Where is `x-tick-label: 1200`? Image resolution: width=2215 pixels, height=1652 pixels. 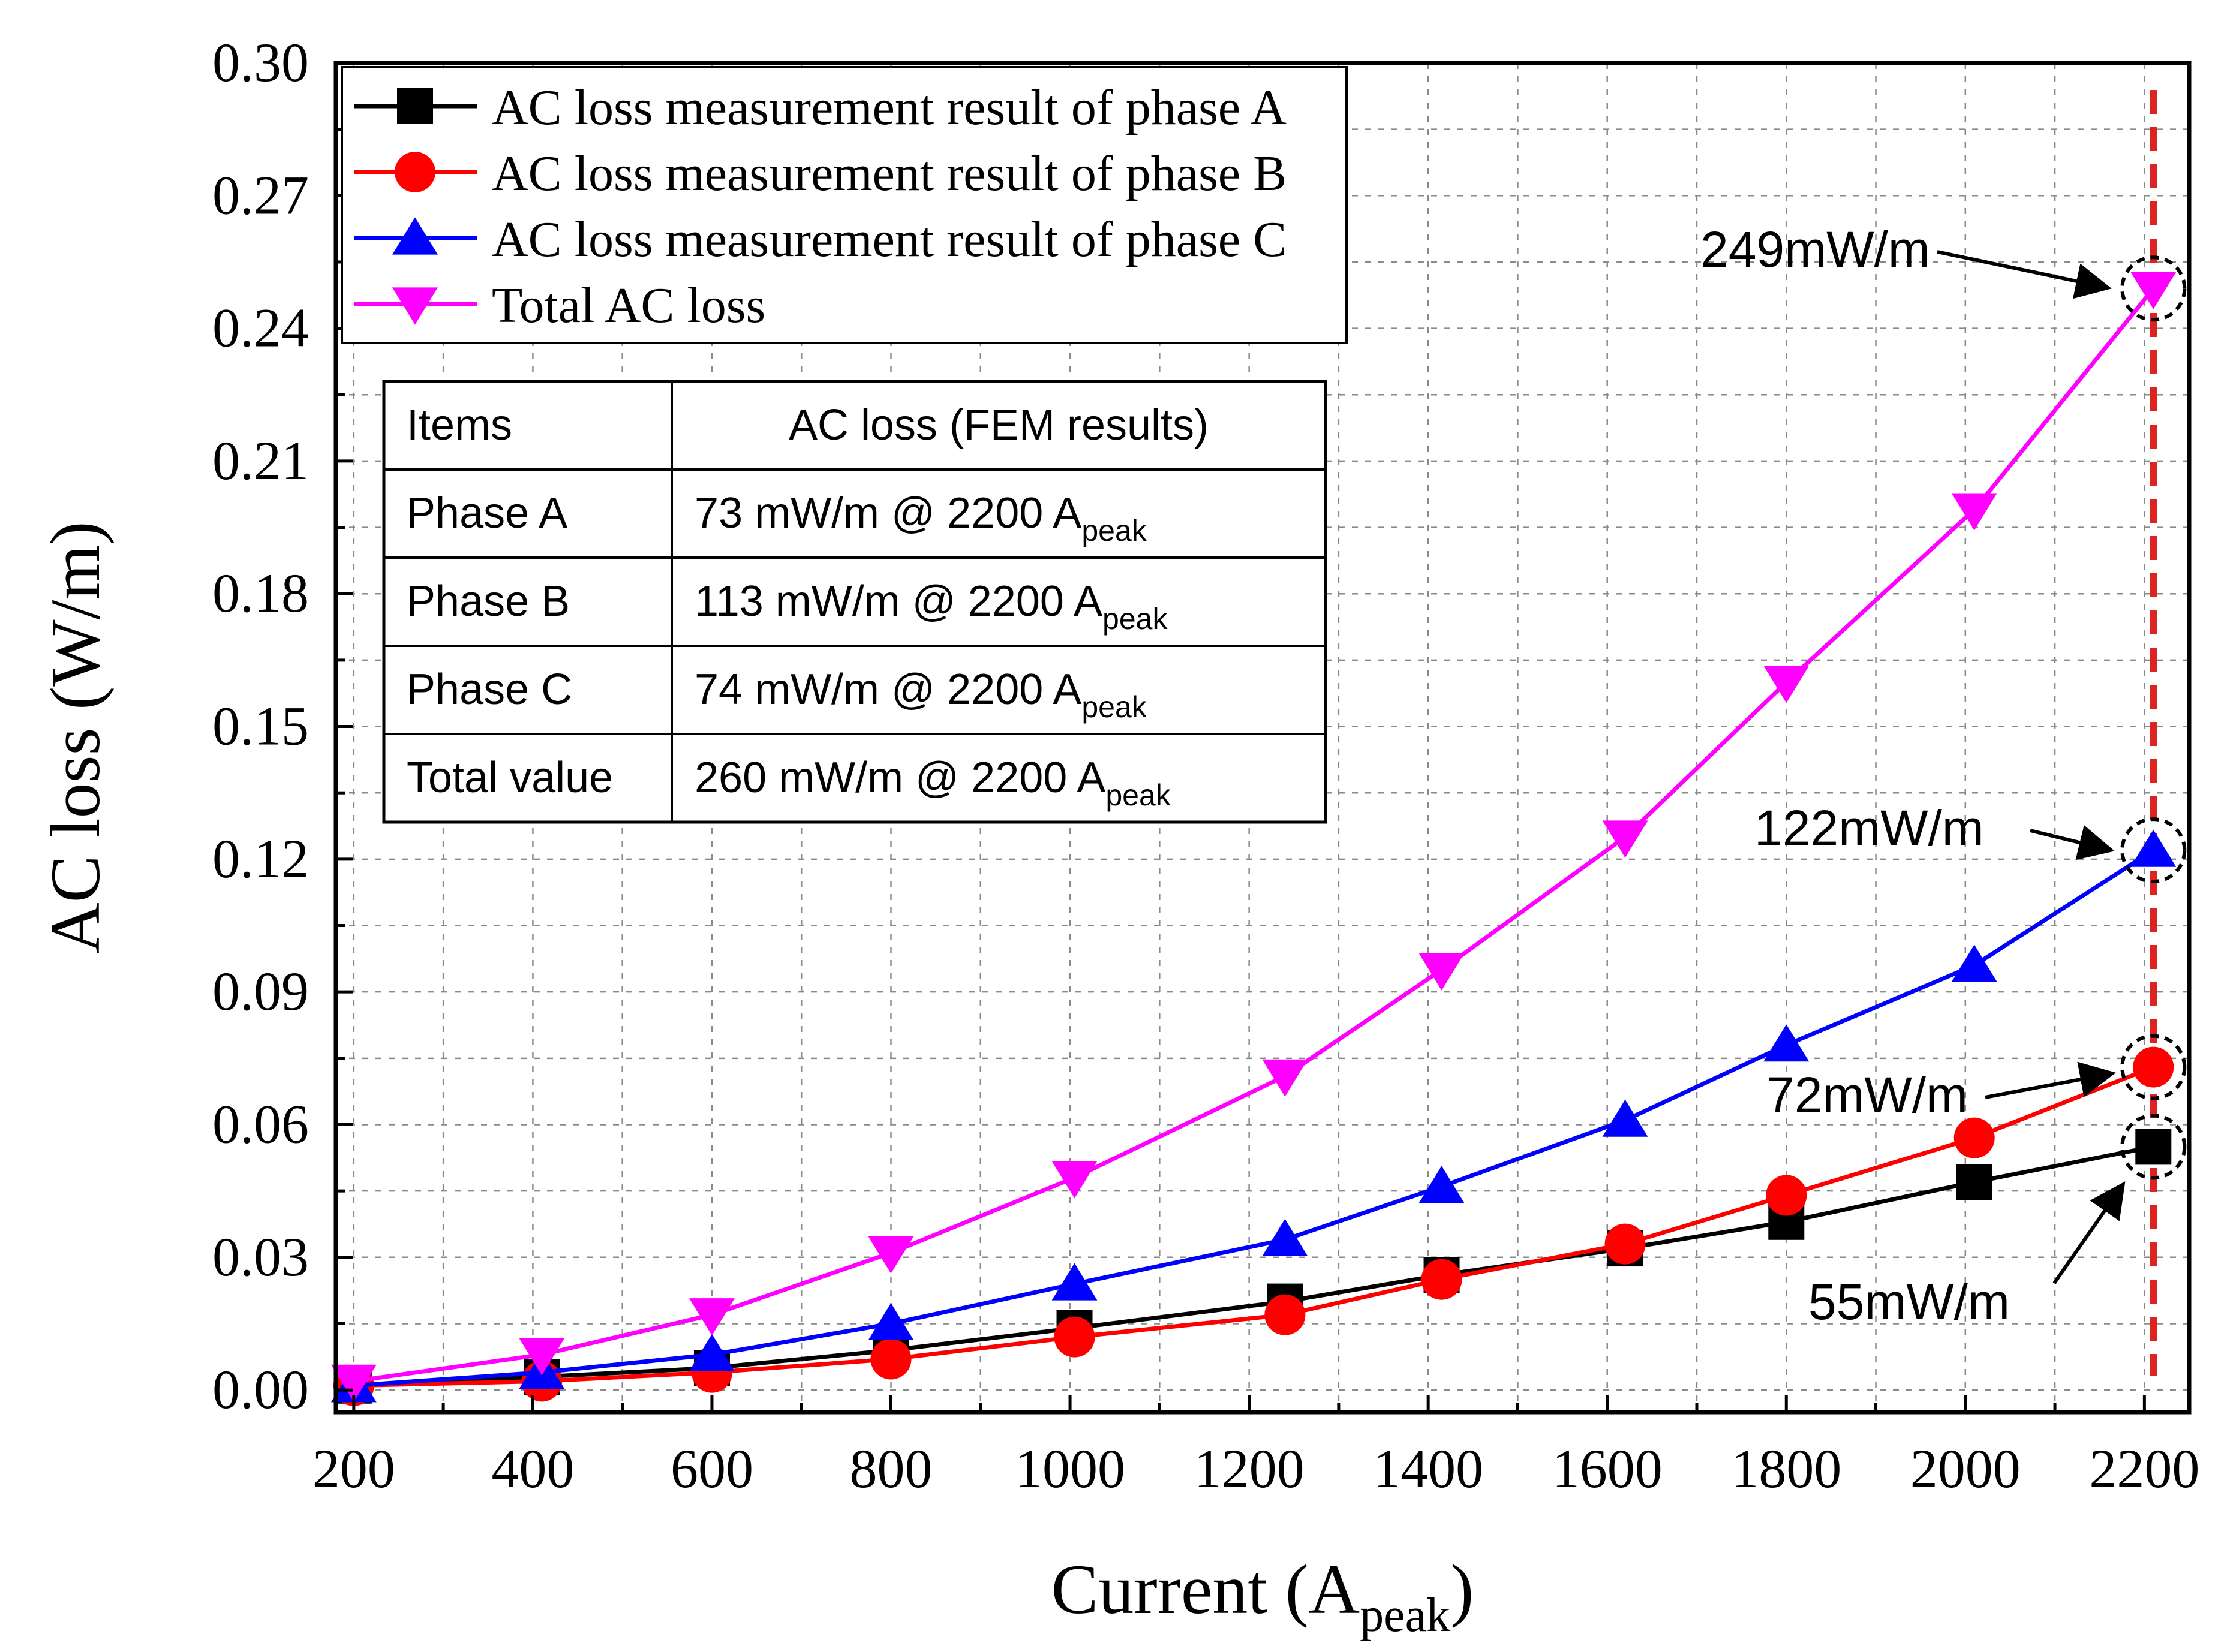 x-tick-label: 1200 is located at coordinates (1250, 1468).